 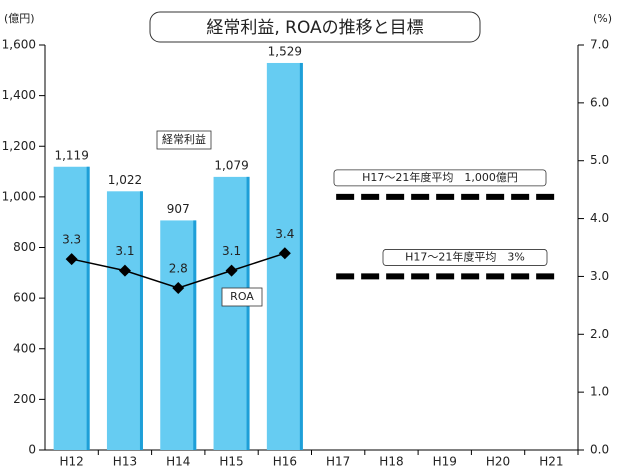 What do you see at coordinates (71, 240) in the screenshot?
I see `roa-value-label: 3.3` at bounding box center [71, 240].